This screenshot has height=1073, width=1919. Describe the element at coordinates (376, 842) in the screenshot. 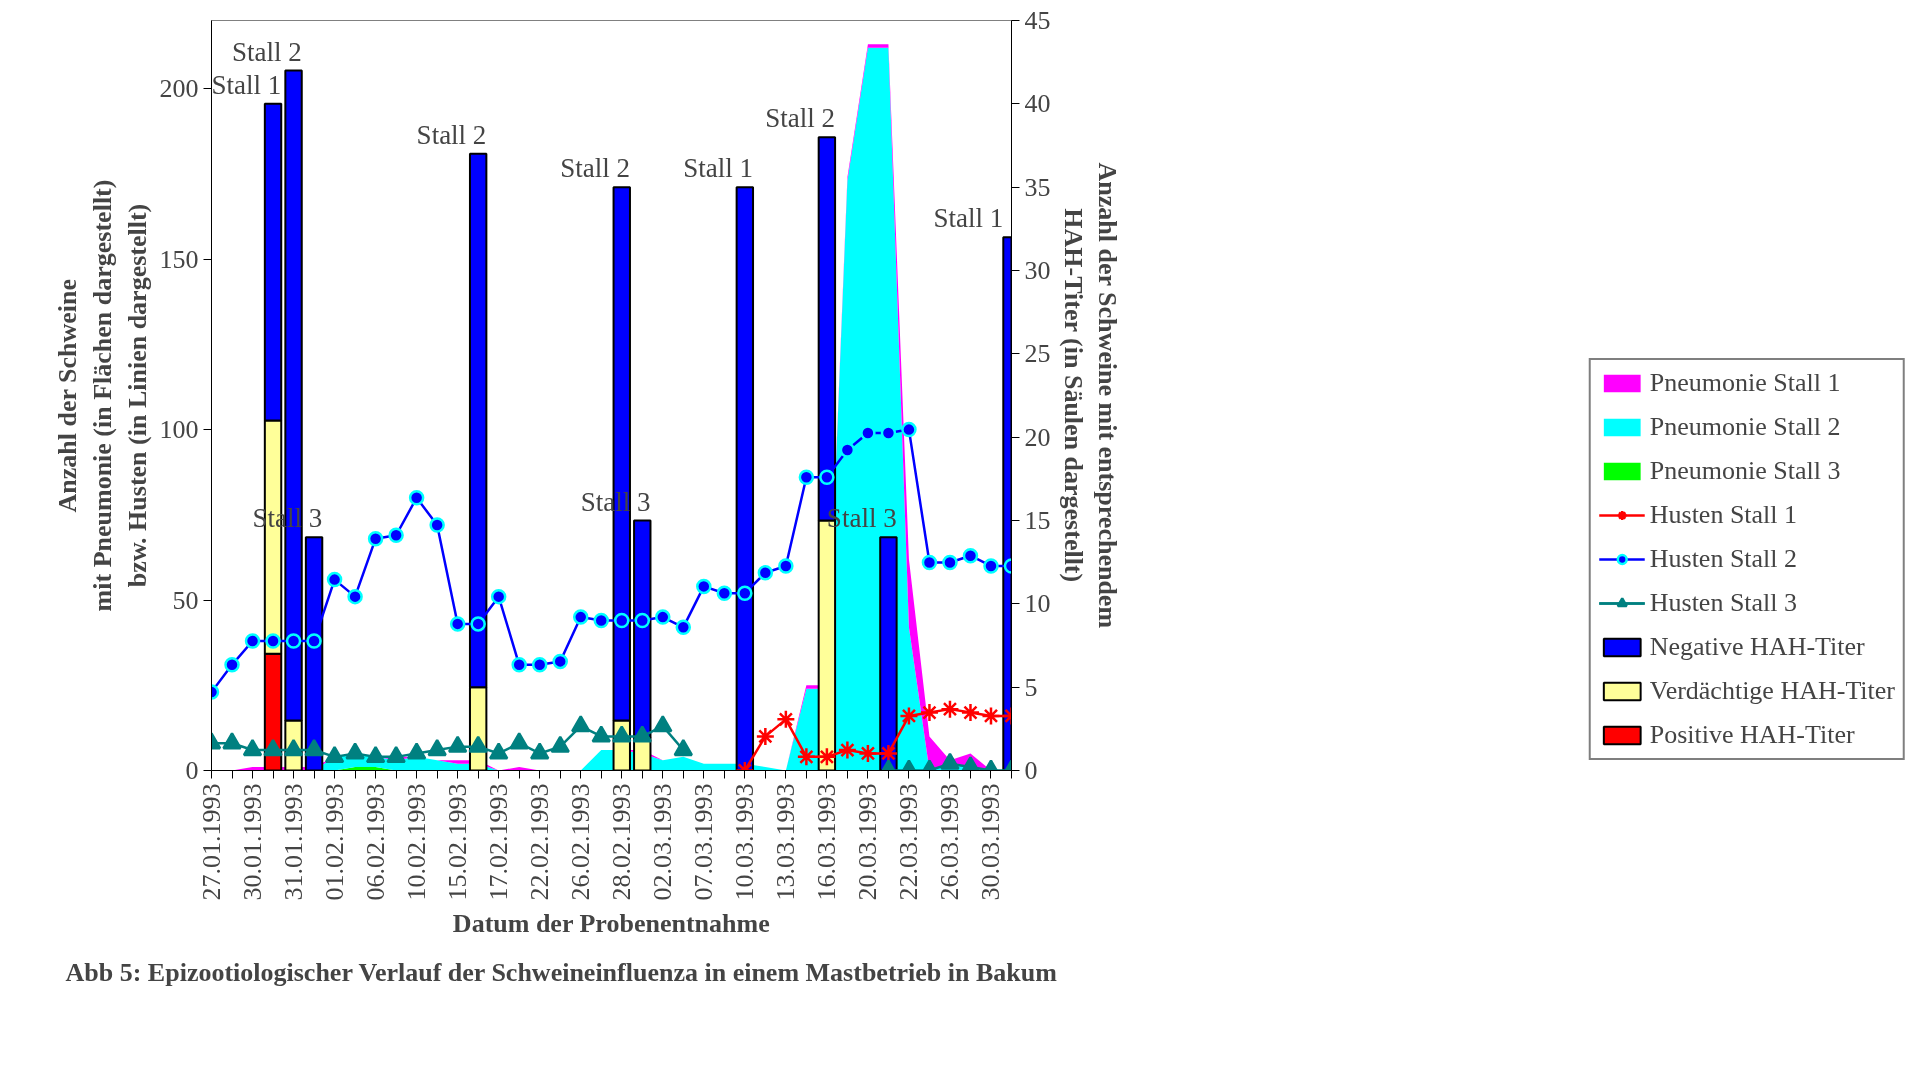

I see `x-tick-label: 06.02.1993` at that location.